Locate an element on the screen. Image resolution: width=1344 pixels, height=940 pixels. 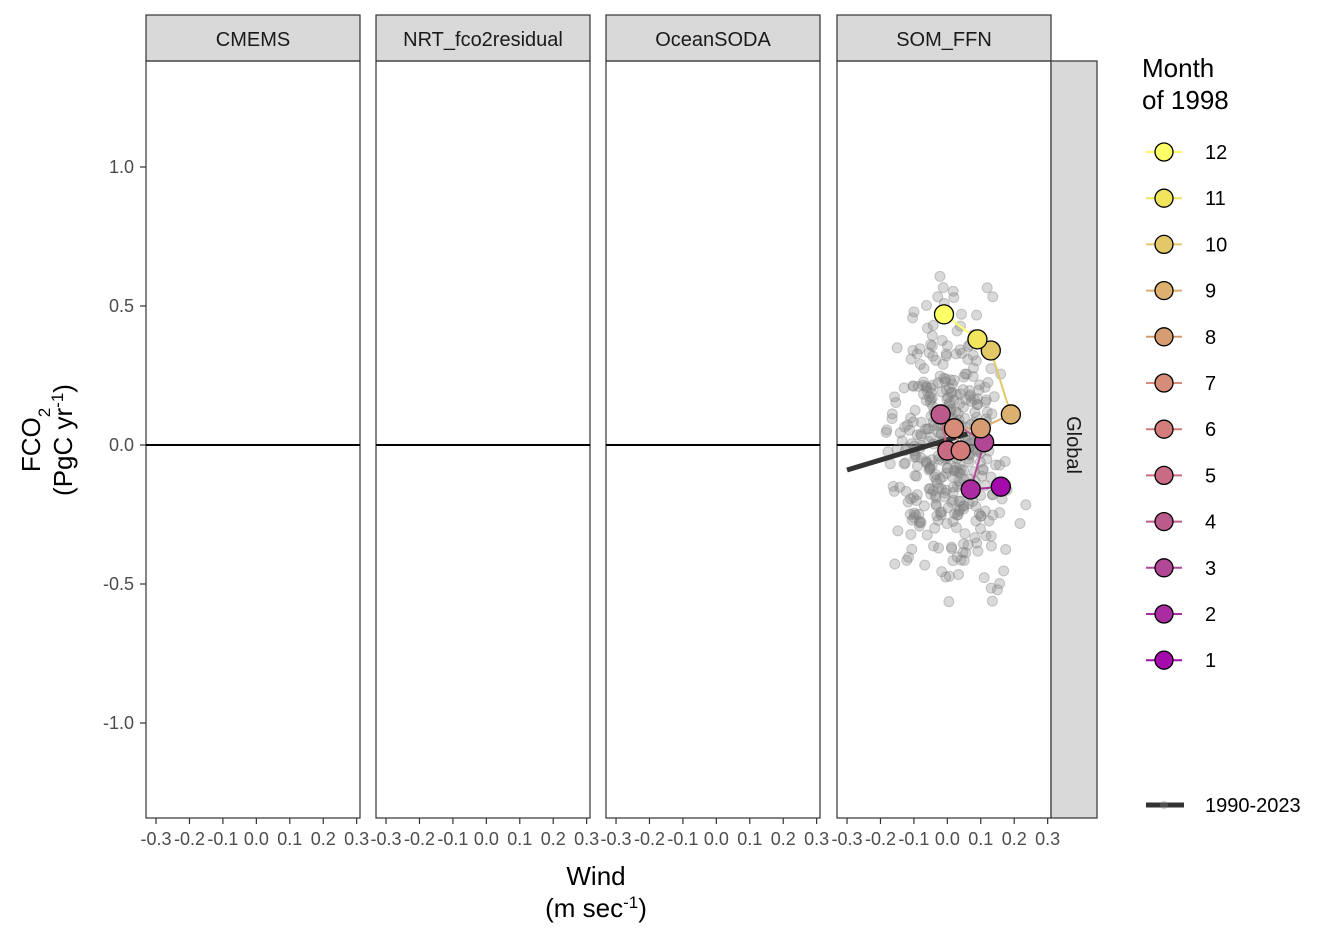
y-units-base: (PgC yr is located at coordinates (63, 452).